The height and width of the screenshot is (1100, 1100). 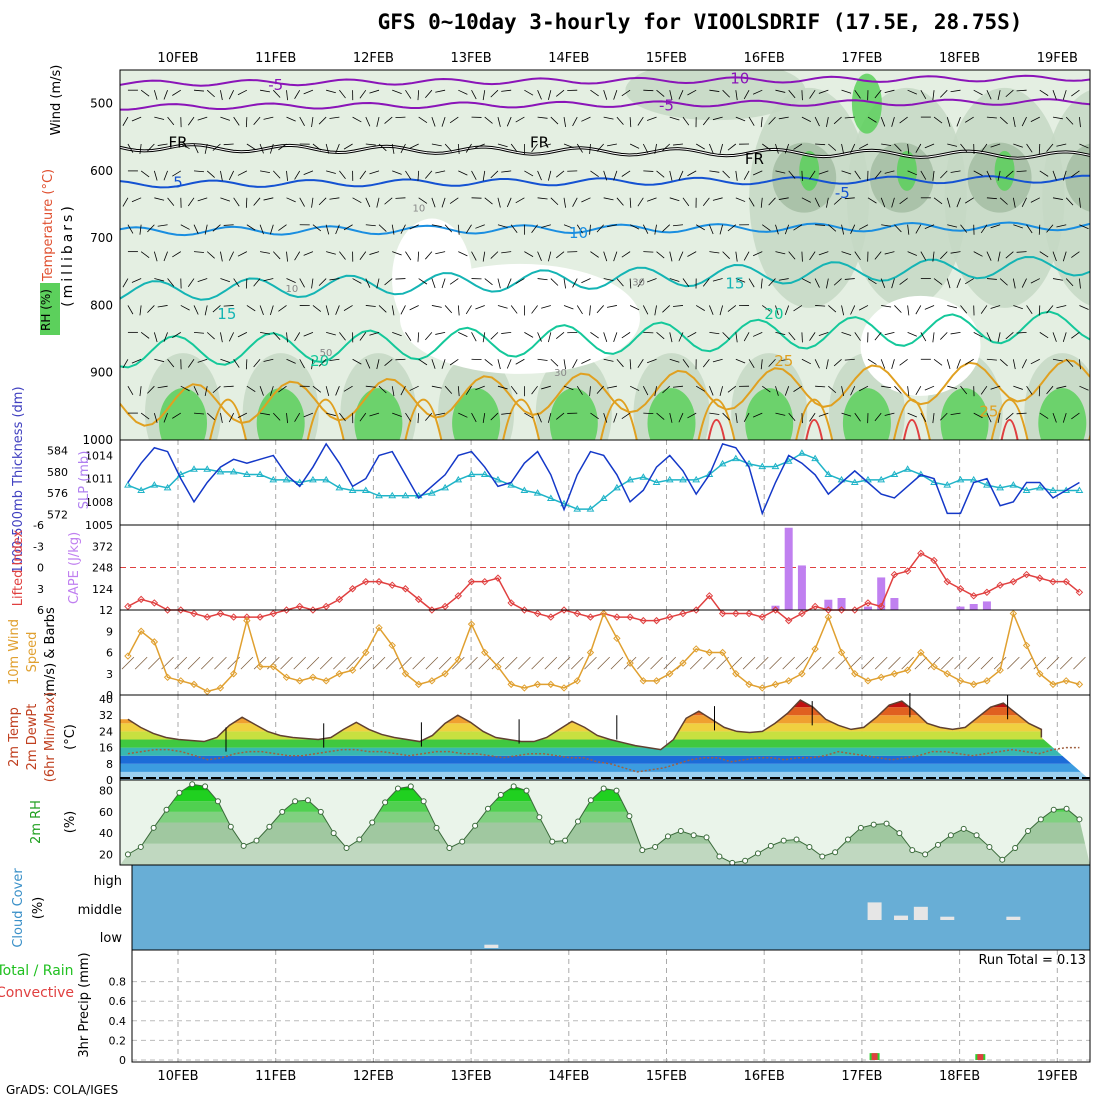 I want to click on thickness-line-point, so click(x=1026, y=489).